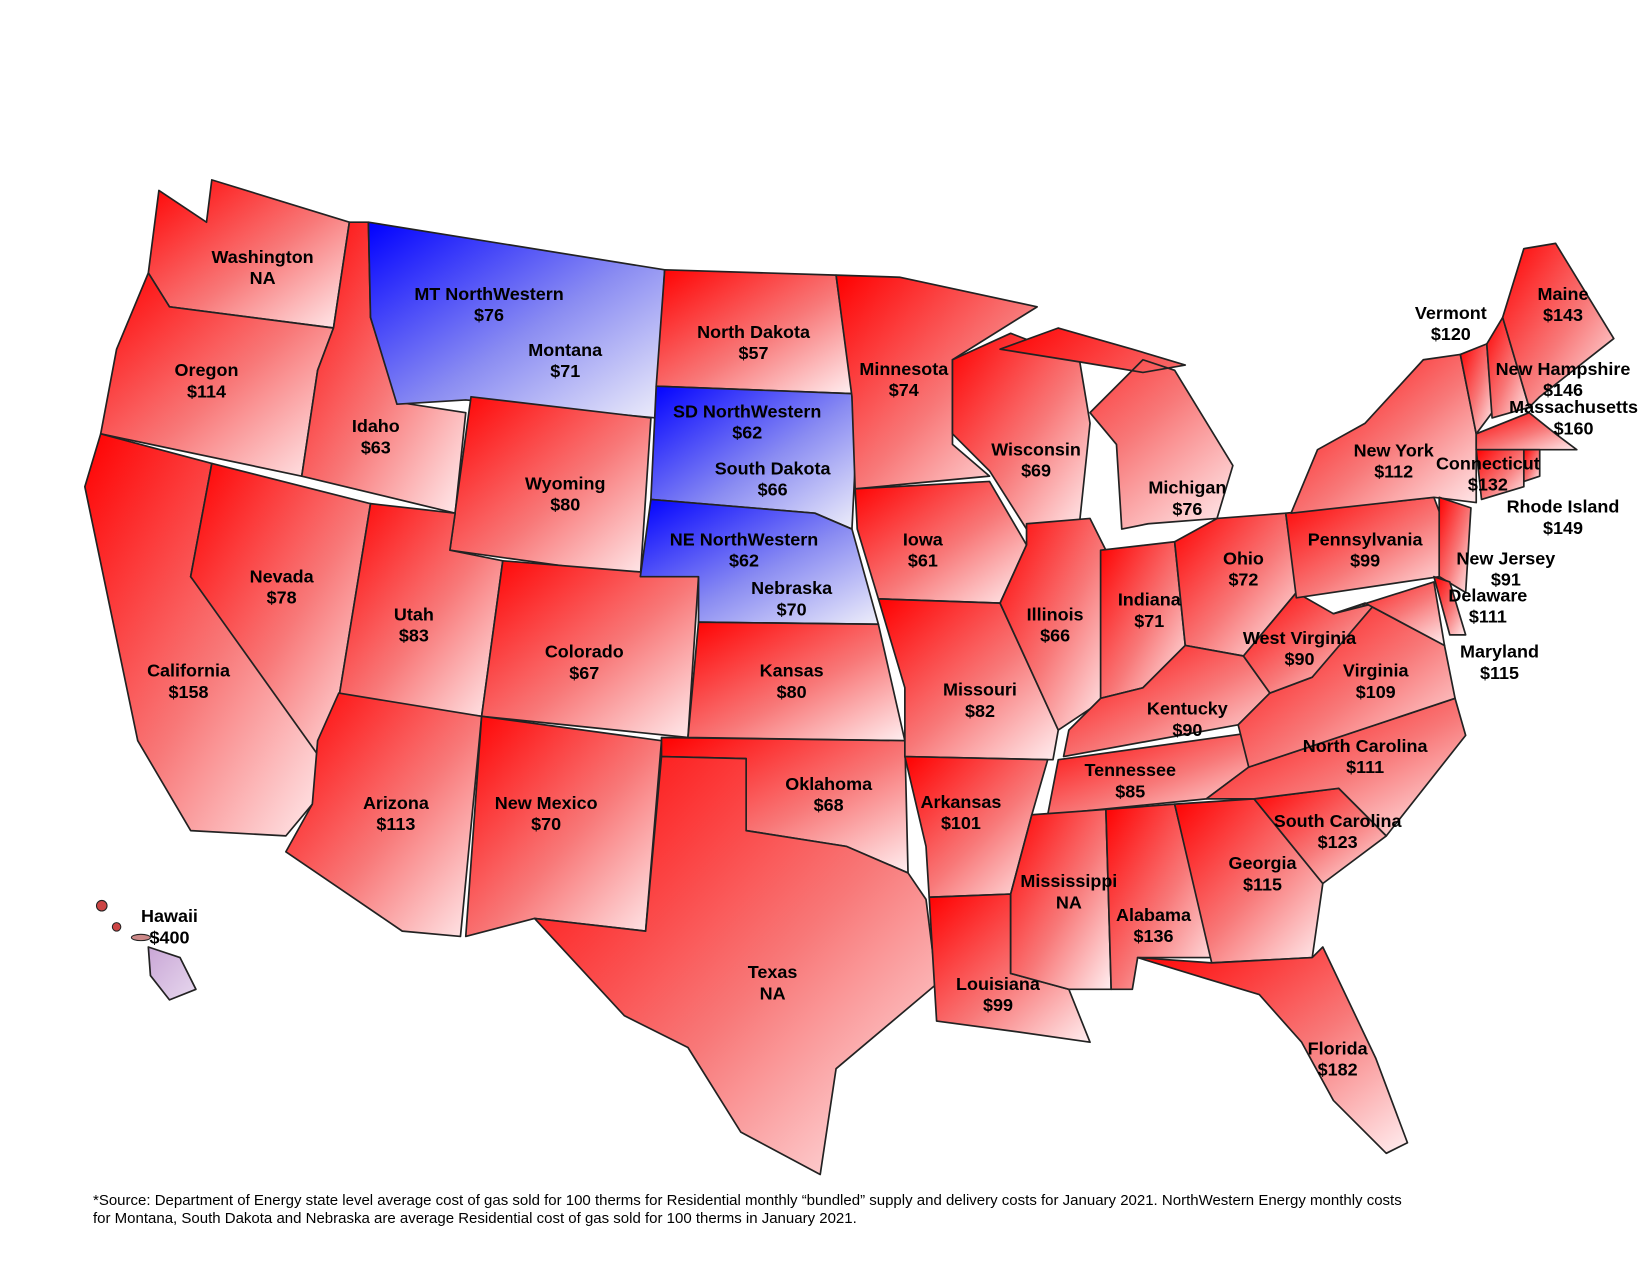  What do you see at coordinates (546, 824) in the screenshot?
I see `state-cost: $70` at bounding box center [546, 824].